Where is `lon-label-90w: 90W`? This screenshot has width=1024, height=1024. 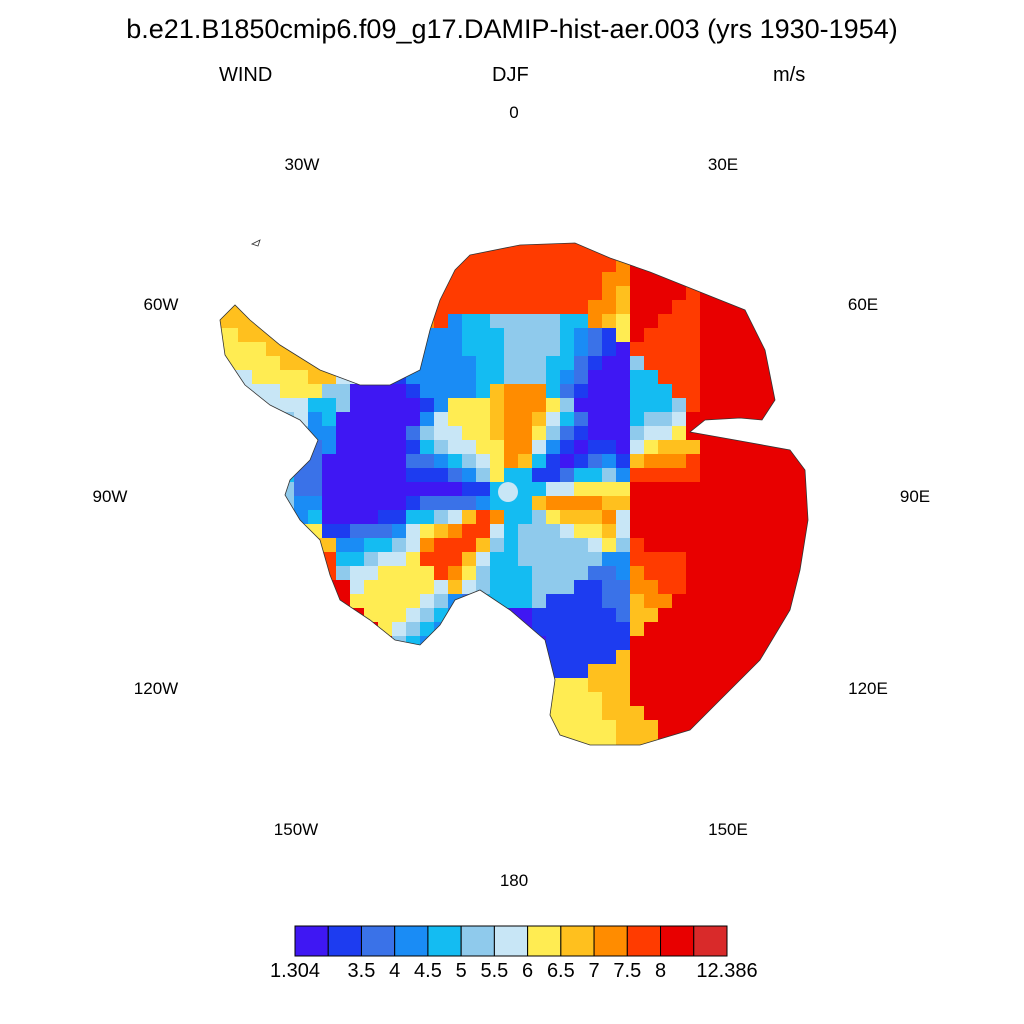
lon-label-90w: 90W is located at coordinates (110, 496).